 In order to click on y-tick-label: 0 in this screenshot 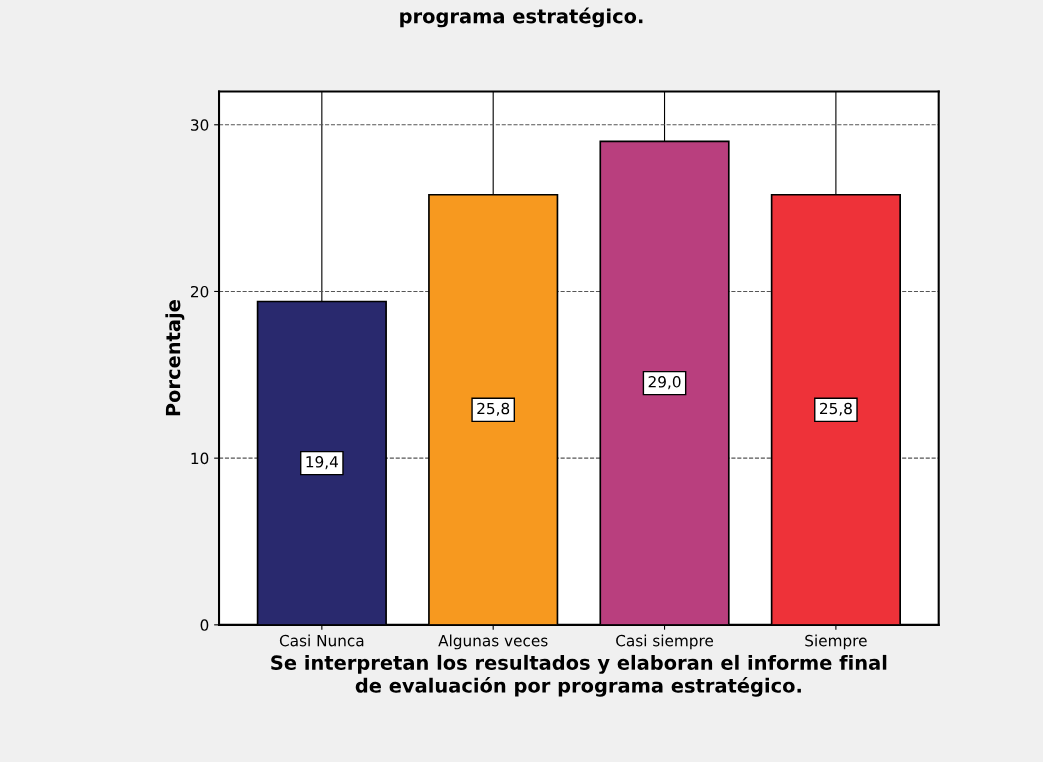, I will do `click(204, 625)`.